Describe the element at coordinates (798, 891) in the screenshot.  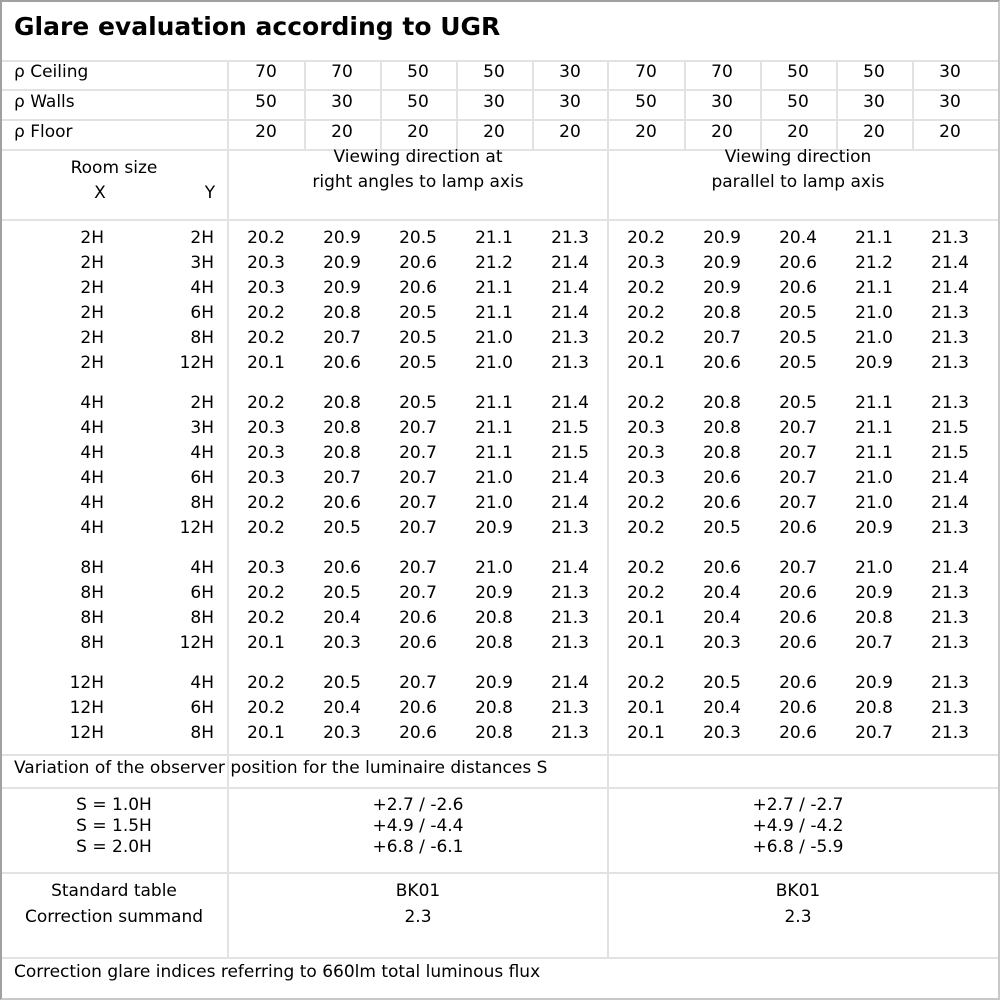
I see `endwise-standard-table: BK01` at that location.